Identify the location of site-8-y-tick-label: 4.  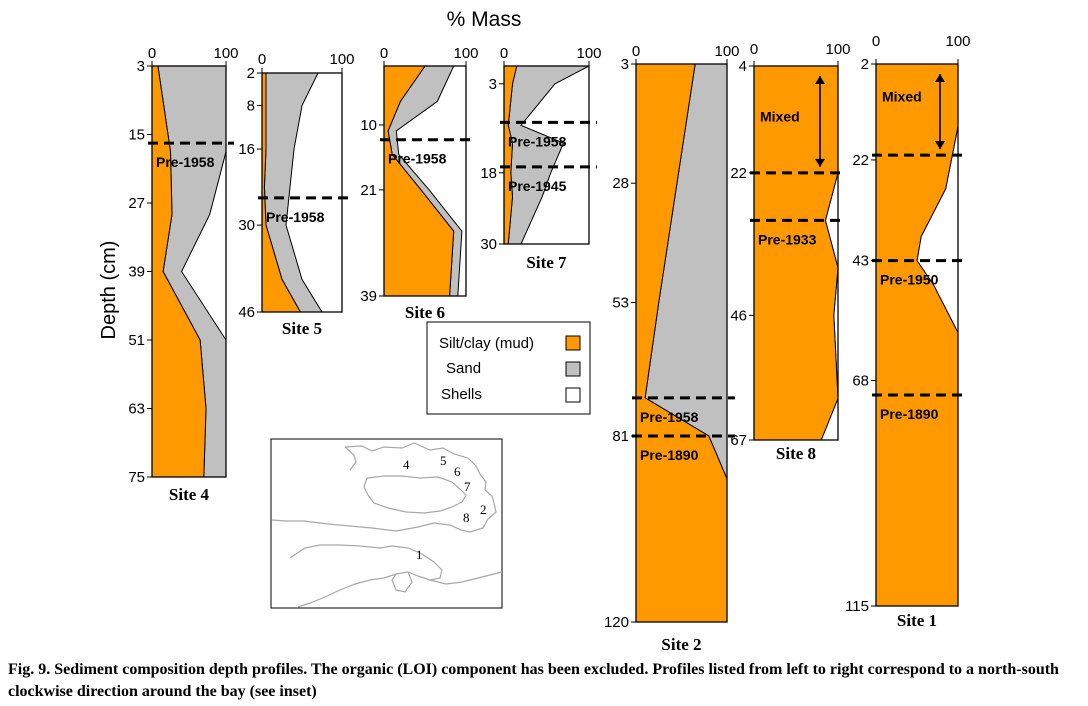
(743, 66).